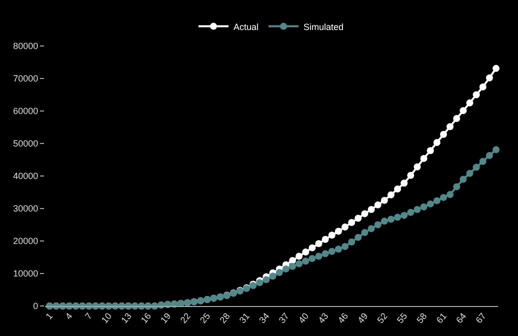  I want to click on x-tick-label: 7, so click(88, 316).